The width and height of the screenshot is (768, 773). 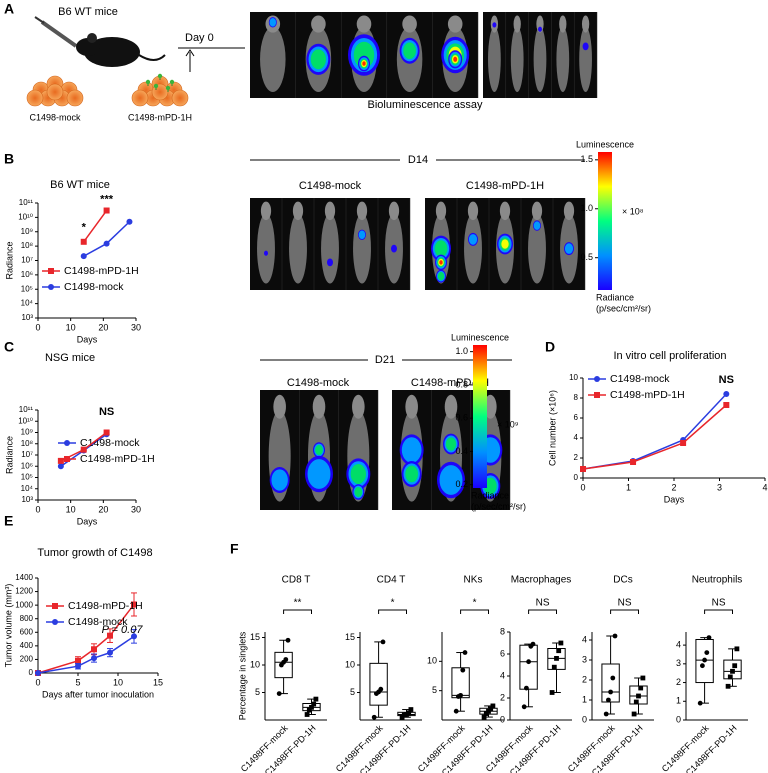 I want to click on panel-label: B, so click(x=9, y=159).